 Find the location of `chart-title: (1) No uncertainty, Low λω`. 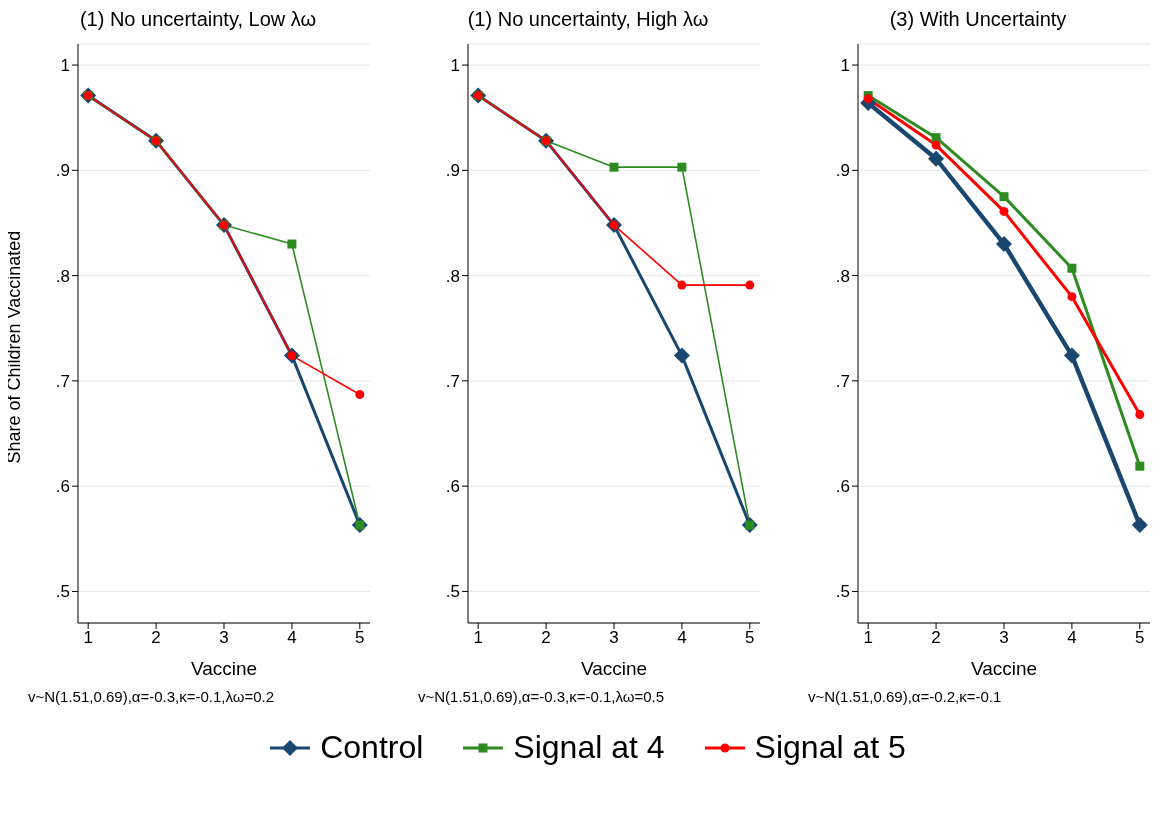

chart-title: (1) No uncertainty, Low λω is located at coordinates (198, 20).